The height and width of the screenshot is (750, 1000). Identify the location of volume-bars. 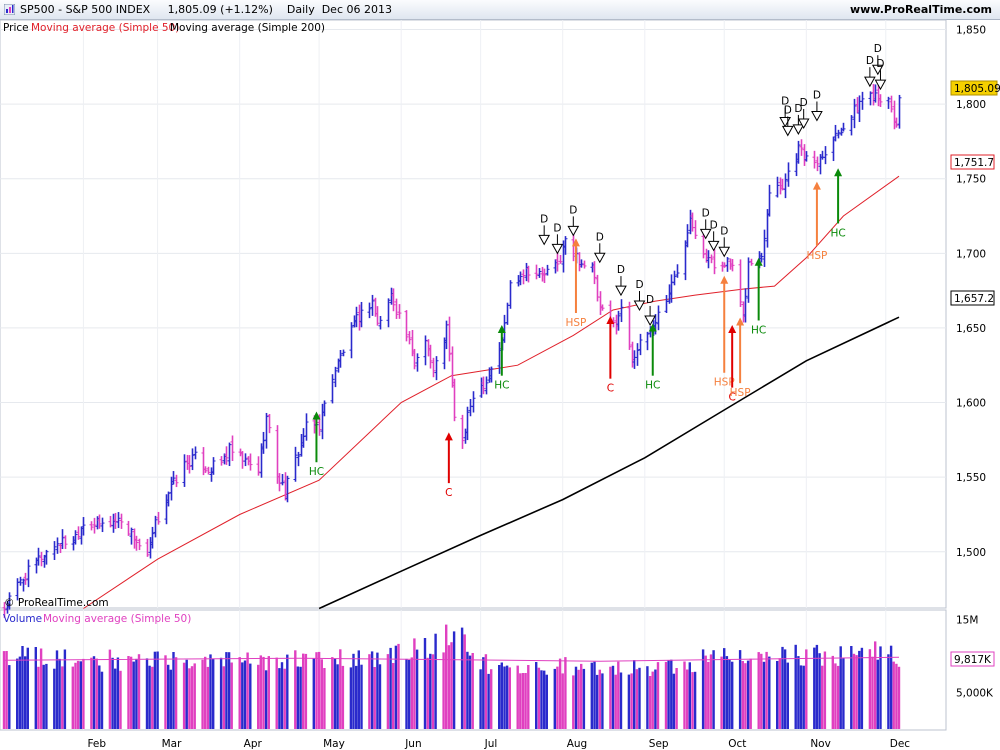
(451, 676).